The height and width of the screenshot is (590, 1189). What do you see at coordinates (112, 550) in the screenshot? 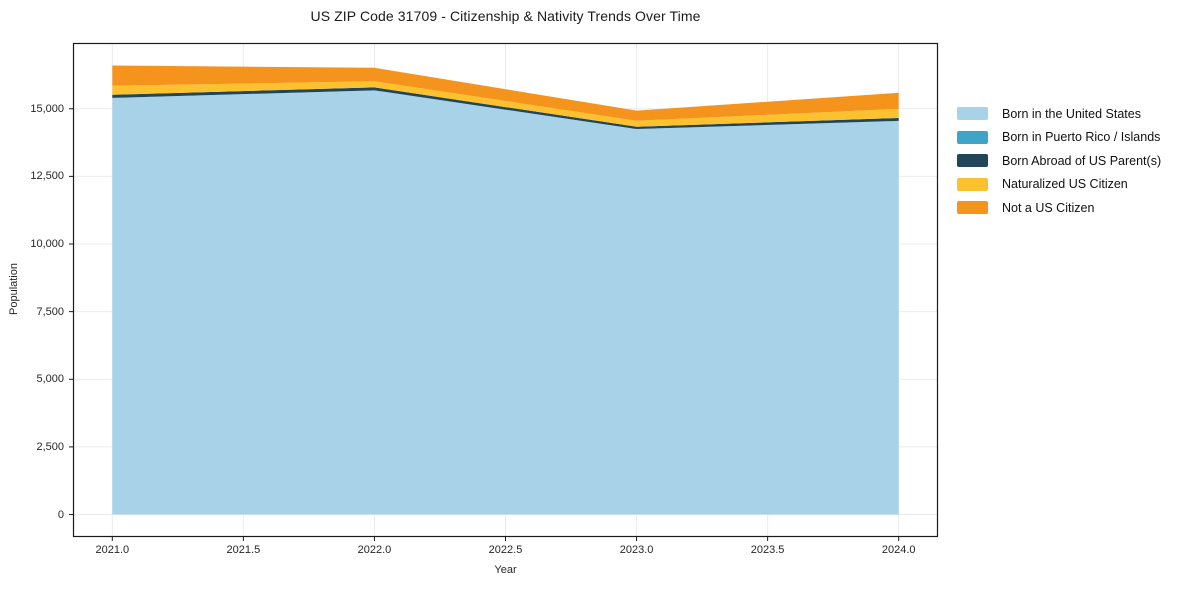
I see `x-tick-label: 2021.0` at bounding box center [112, 550].